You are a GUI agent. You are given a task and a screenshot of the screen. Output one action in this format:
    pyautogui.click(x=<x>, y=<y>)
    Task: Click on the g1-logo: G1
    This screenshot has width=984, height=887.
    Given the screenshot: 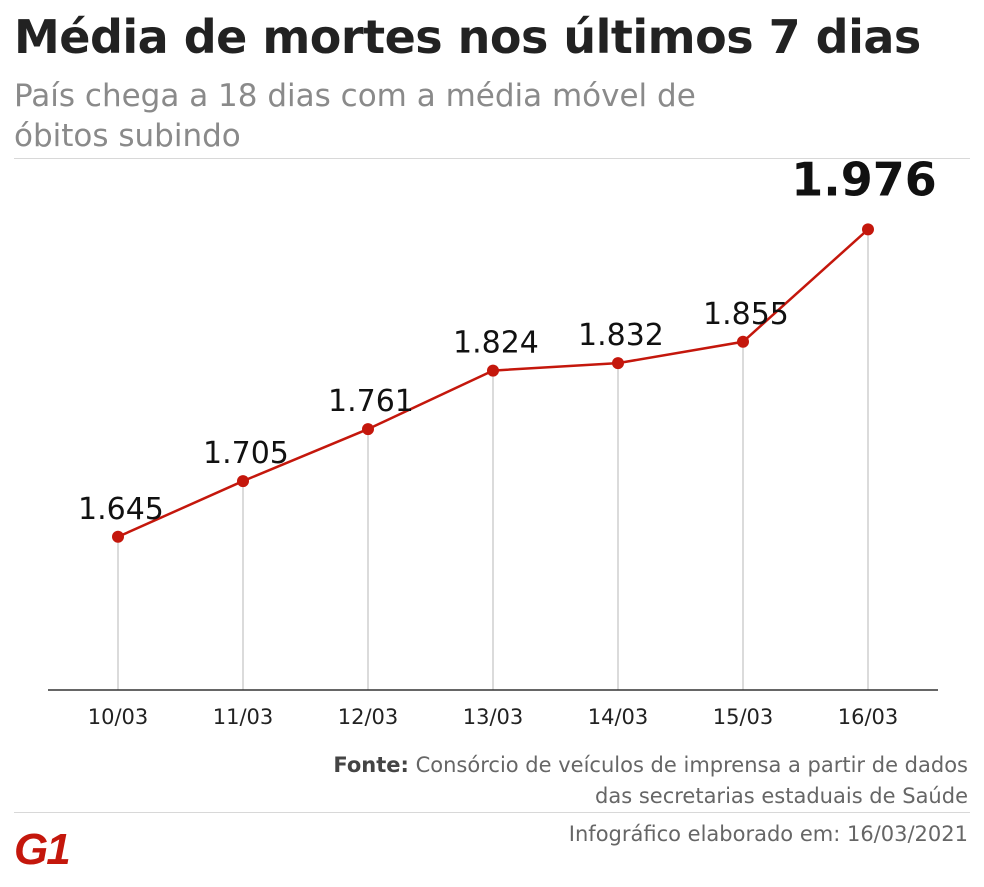 What is the action you would take?
    pyautogui.click(x=42, y=848)
    